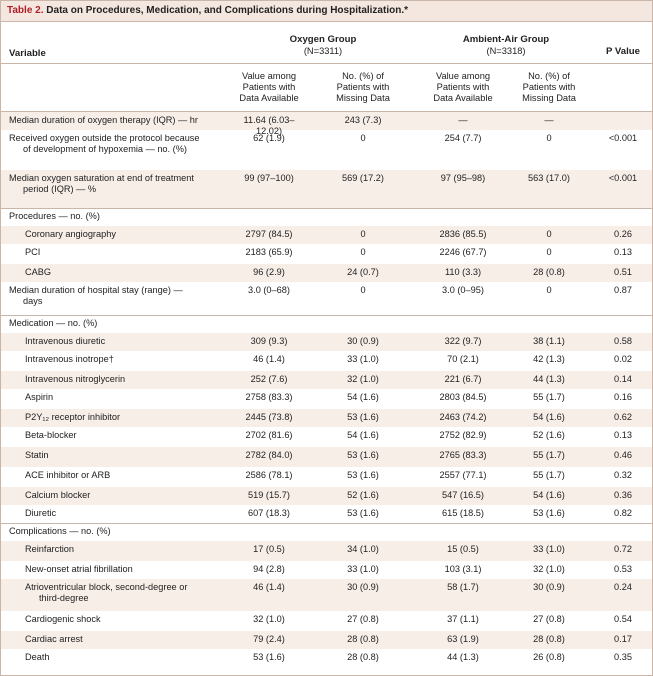  Describe the element at coordinates (120, 216) in the screenshot. I see `row-label: Procedures — no. (%)` at that location.